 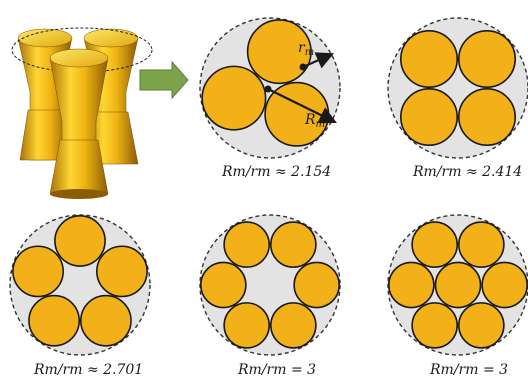 I want to click on ratio-label-3: Rm/rm ≈ 2.701, so click(x=89, y=370).